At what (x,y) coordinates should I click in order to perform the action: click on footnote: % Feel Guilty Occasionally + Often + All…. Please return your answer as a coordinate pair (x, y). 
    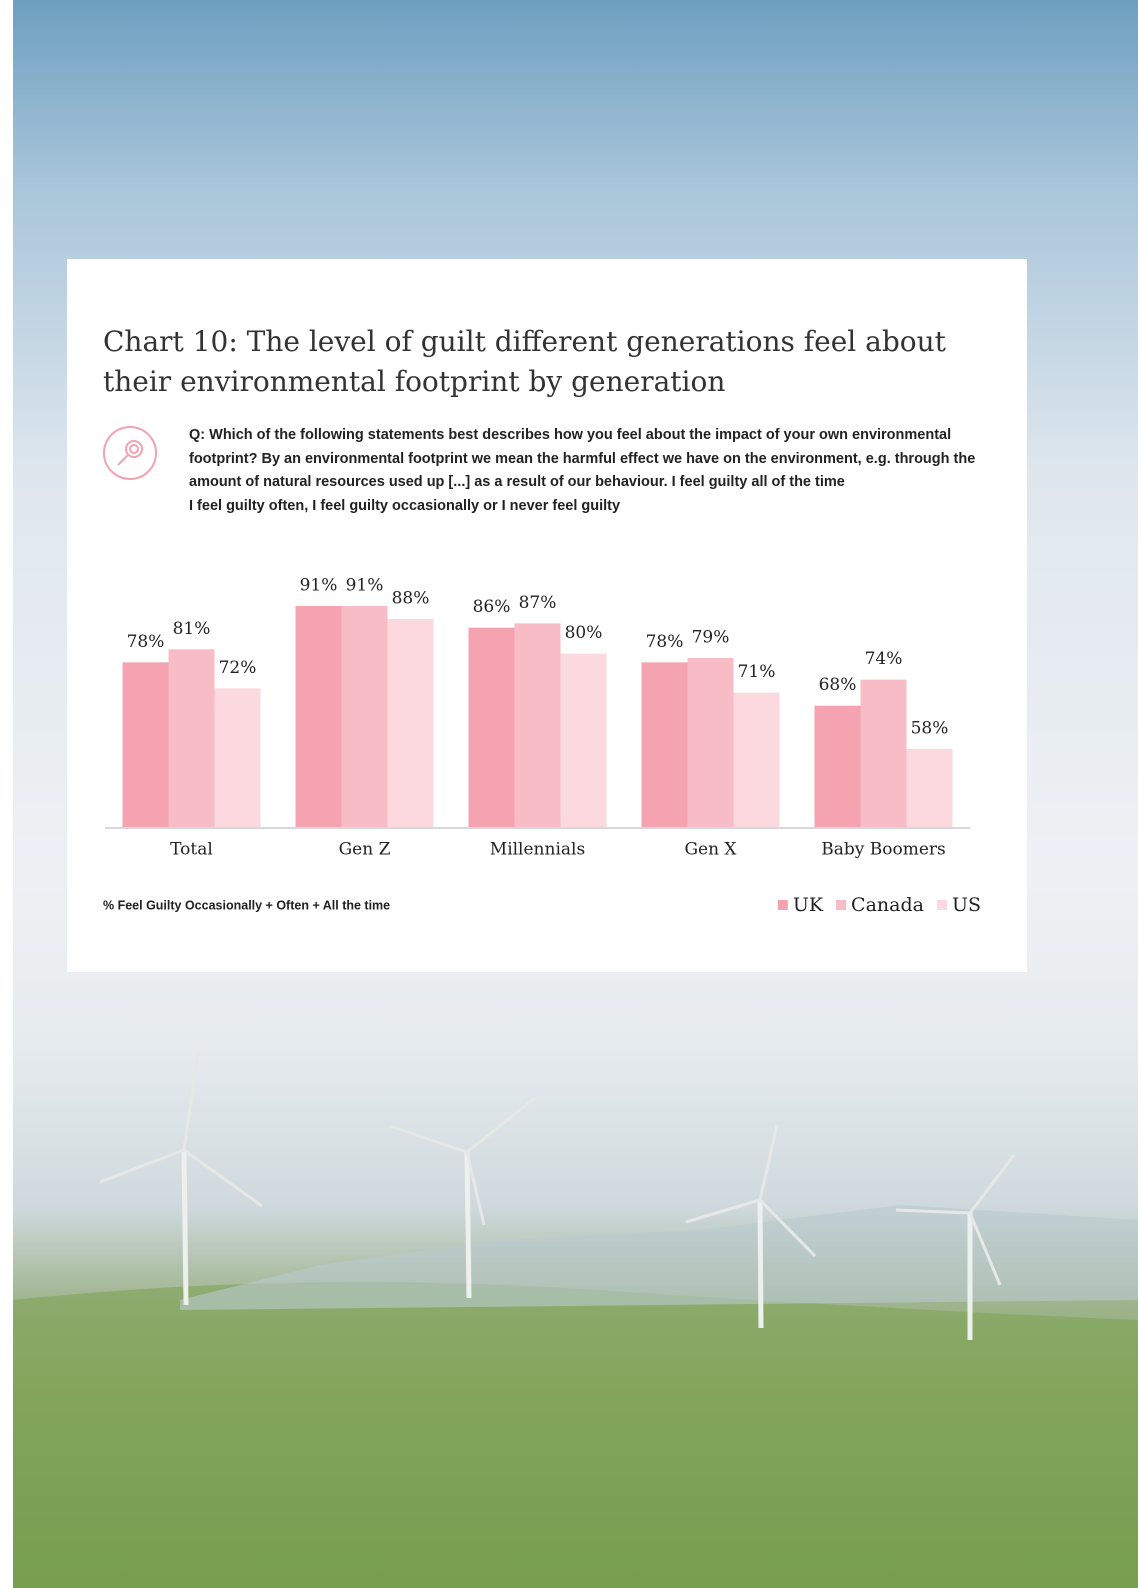
    Looking at the image, I should click on (246, 905).